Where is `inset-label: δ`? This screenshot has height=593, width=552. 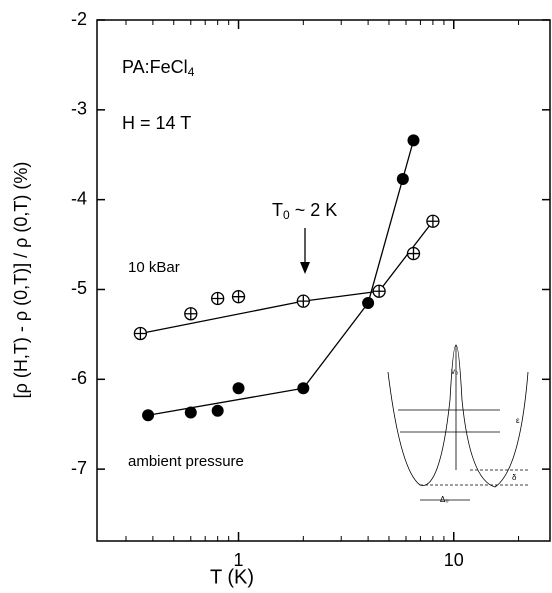 inset-label: δ is located at coordinates (514, 477).